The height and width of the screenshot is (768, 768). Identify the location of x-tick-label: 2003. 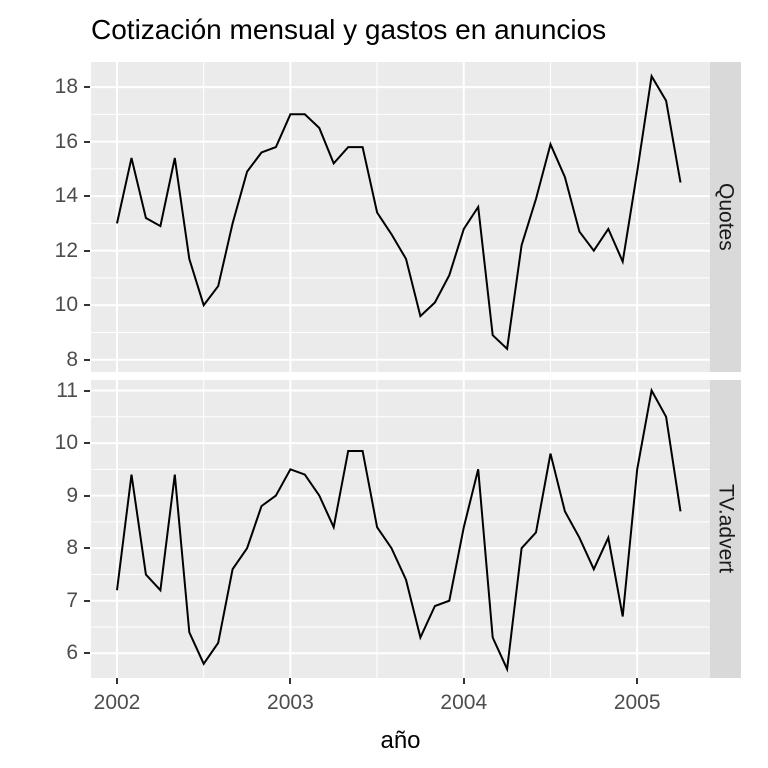
(290, 702).